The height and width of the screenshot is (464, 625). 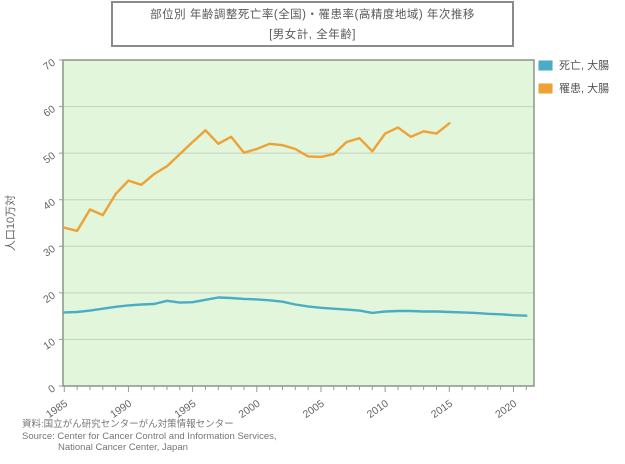 I want to click on x-tick-label: 1990, so click(x=121, y=409).